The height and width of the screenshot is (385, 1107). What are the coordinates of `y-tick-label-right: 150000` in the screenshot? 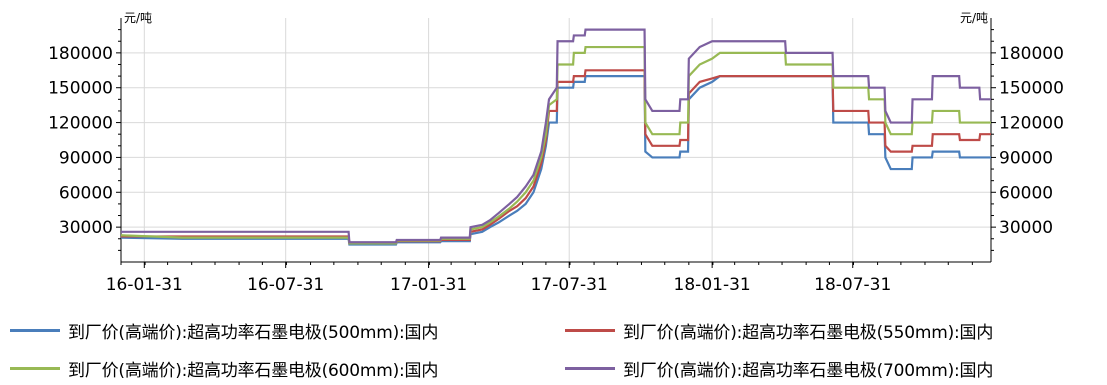 It's located at (1031, 89).